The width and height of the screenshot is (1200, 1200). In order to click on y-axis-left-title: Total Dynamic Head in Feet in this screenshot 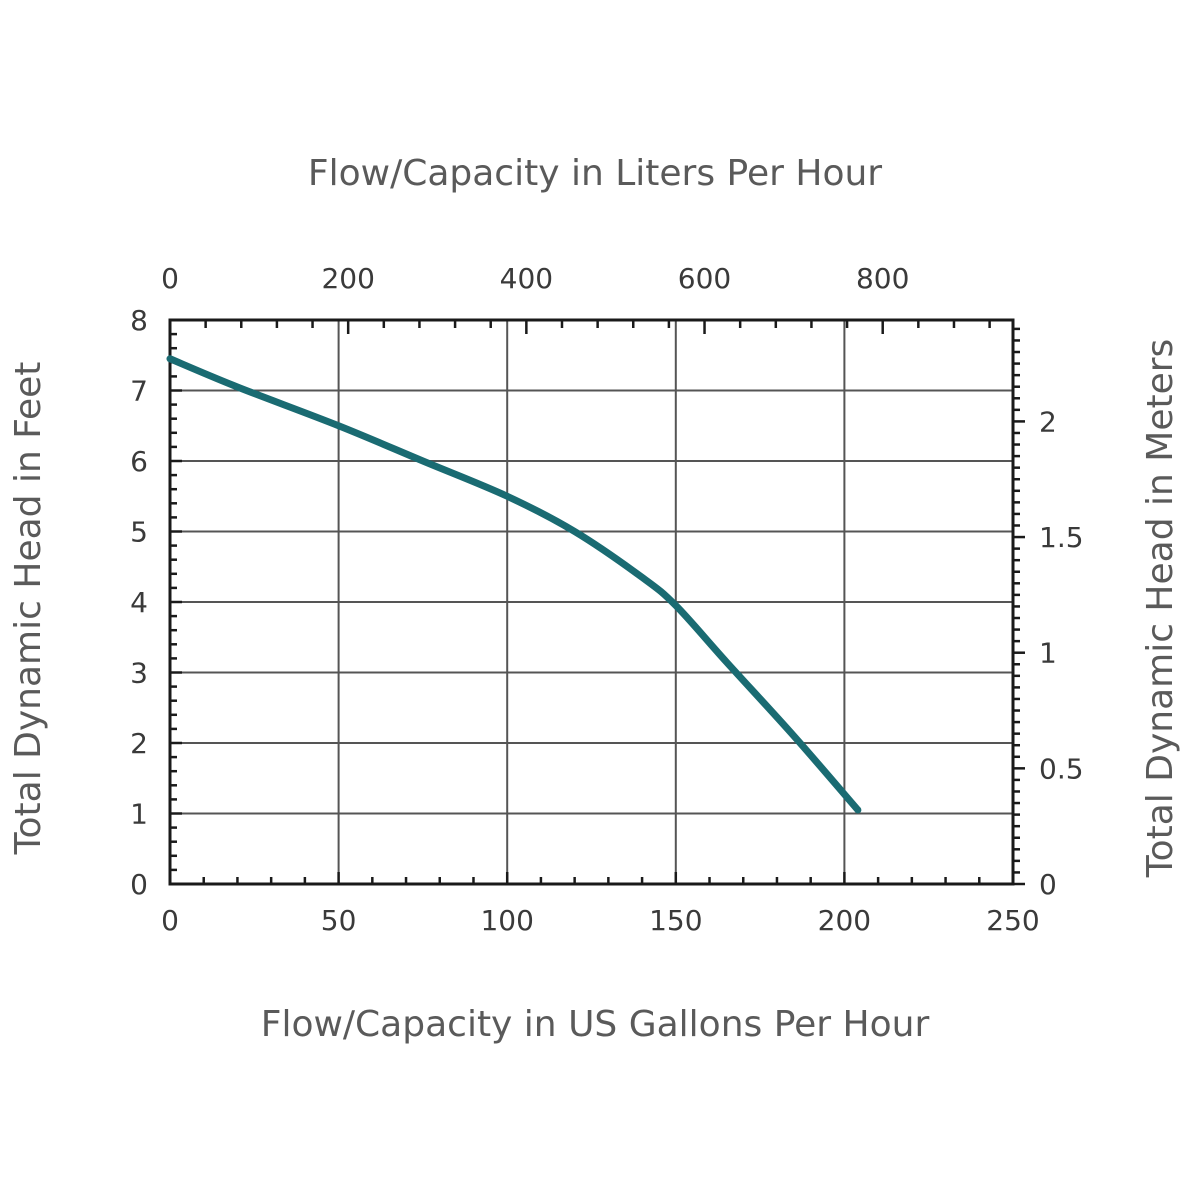, I will do `click(28, 609)`.